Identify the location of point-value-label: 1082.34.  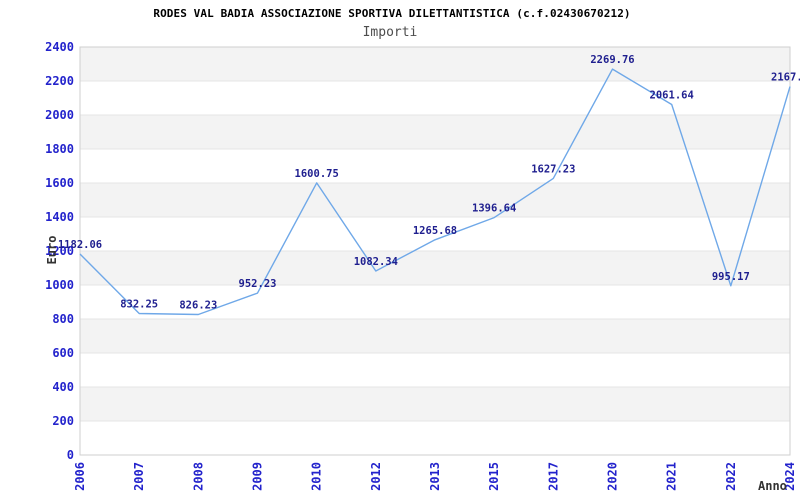
(376, 262).